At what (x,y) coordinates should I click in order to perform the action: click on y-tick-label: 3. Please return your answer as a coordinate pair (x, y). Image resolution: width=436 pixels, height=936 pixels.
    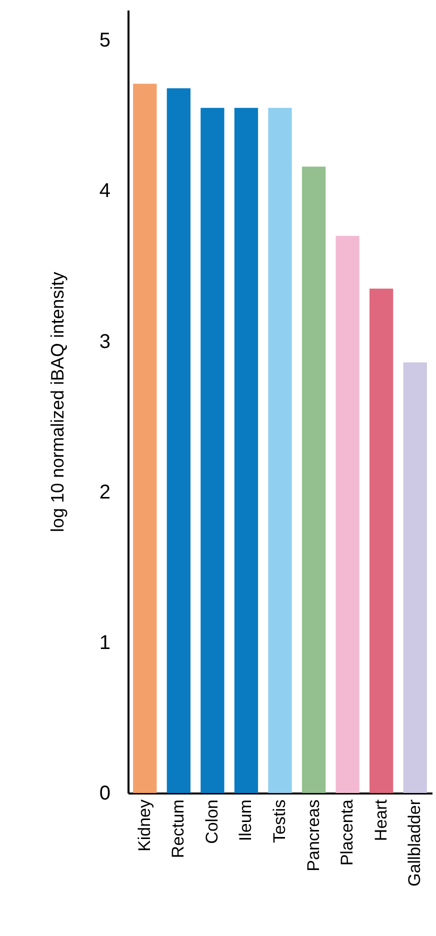
    Looking at the image, I should click on (104, 341).